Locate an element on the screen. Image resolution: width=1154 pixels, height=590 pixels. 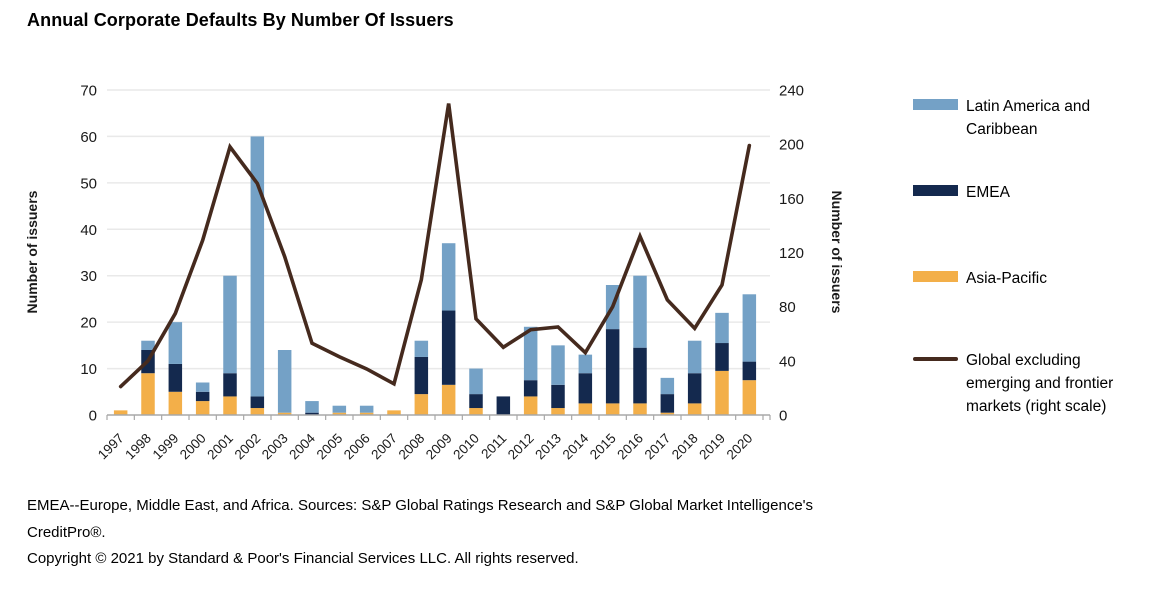
bar-2010-latin-america-and-caribbean is located at coordinates (476, 381).